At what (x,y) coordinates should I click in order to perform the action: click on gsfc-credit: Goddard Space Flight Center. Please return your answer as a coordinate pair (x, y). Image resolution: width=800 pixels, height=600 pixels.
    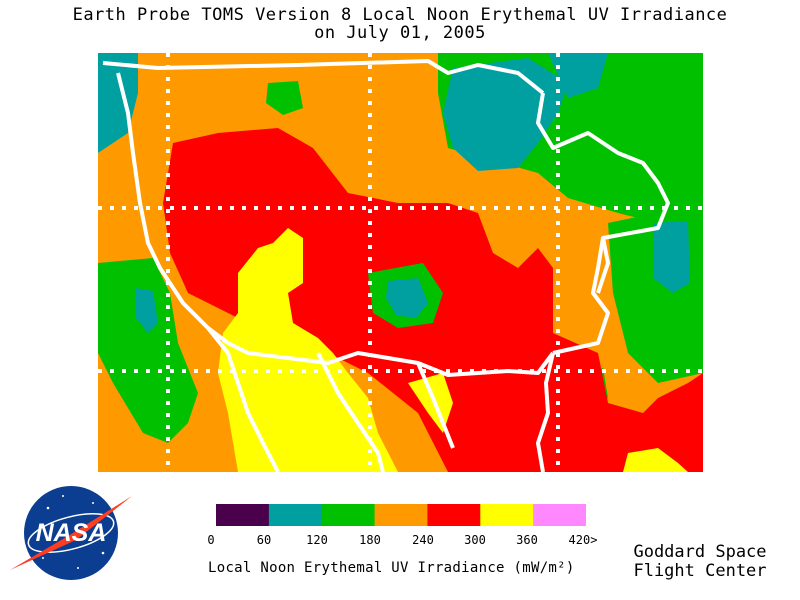
    Looking at the image, I should click on (700, 562).